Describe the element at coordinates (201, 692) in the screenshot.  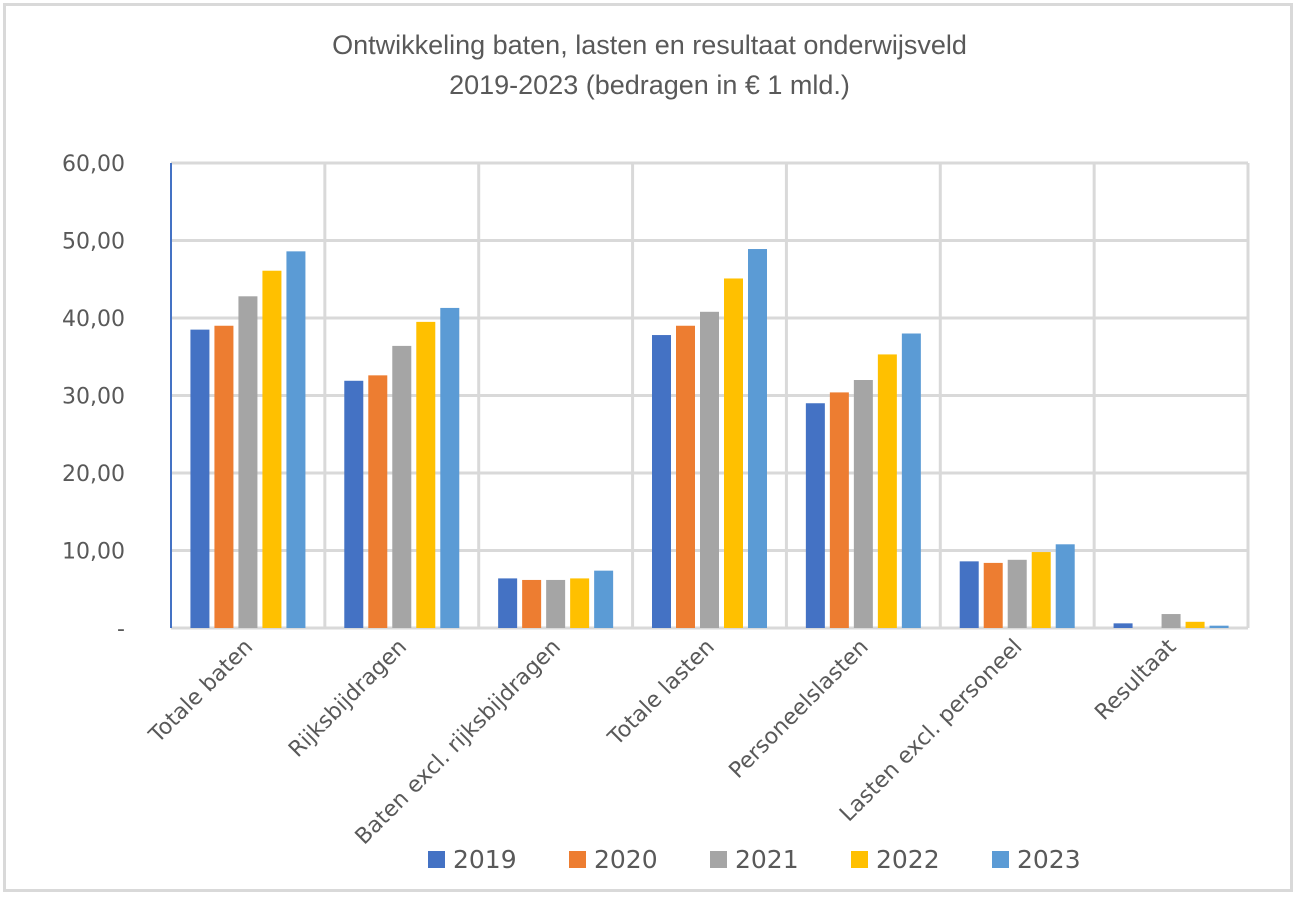
I see `x-category-label: Totale baten` at that location.